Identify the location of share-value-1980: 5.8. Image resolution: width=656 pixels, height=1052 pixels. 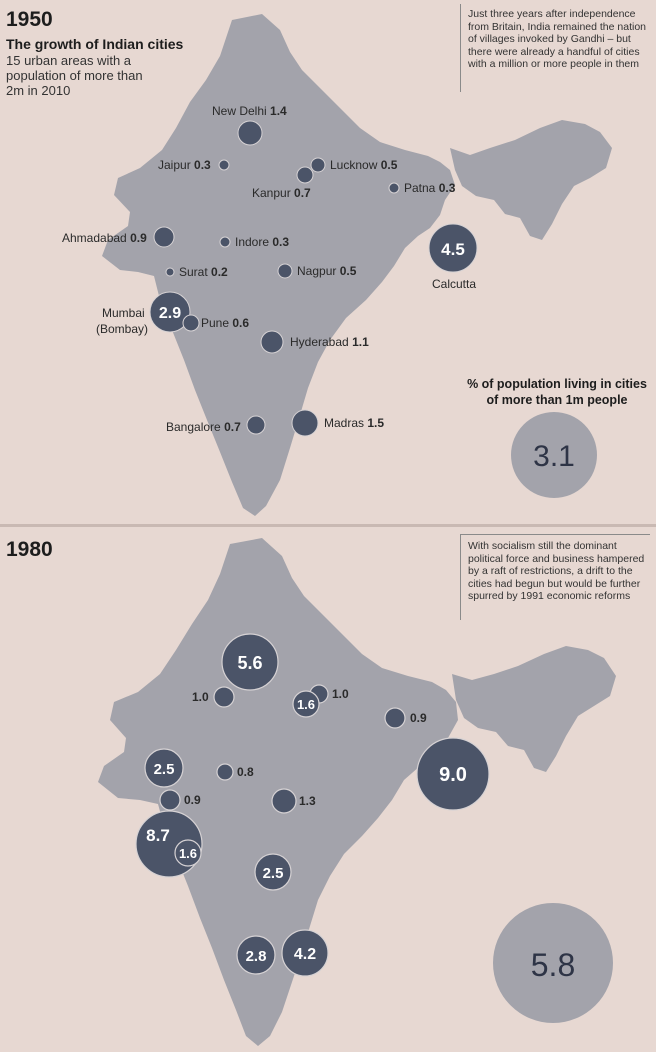
(553, 965).